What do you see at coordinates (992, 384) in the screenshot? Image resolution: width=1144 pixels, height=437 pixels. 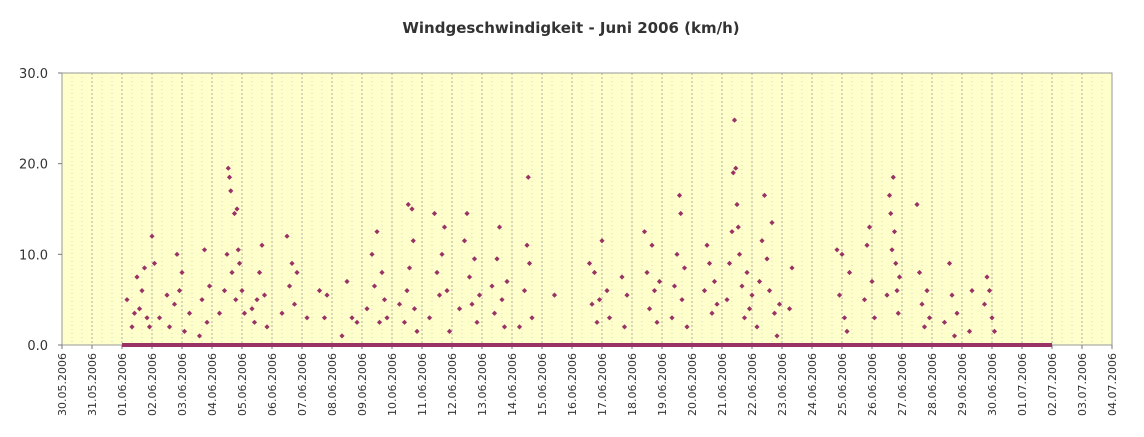 I see `x-tick-label: 30.06.2006` at bounding box center [992, 384].